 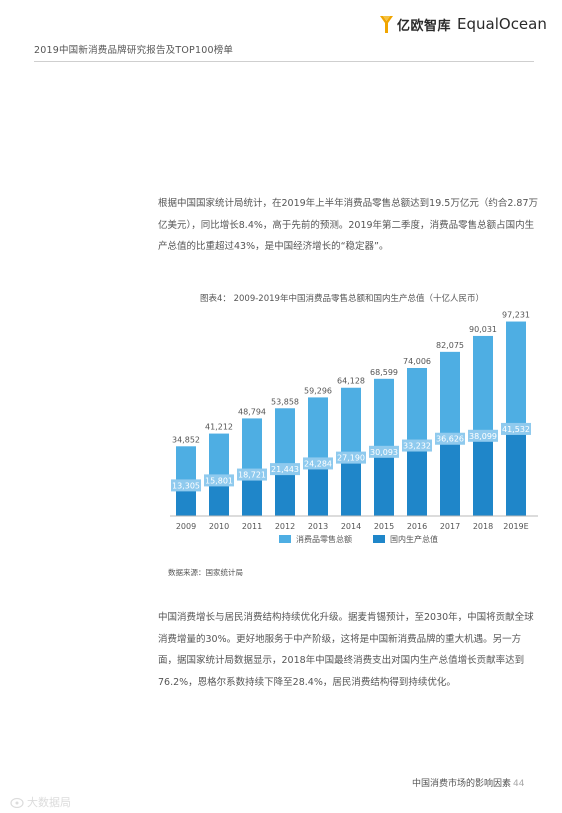 I want to click on x-tick-label-2009: 2009, so click(x=186, y=526).